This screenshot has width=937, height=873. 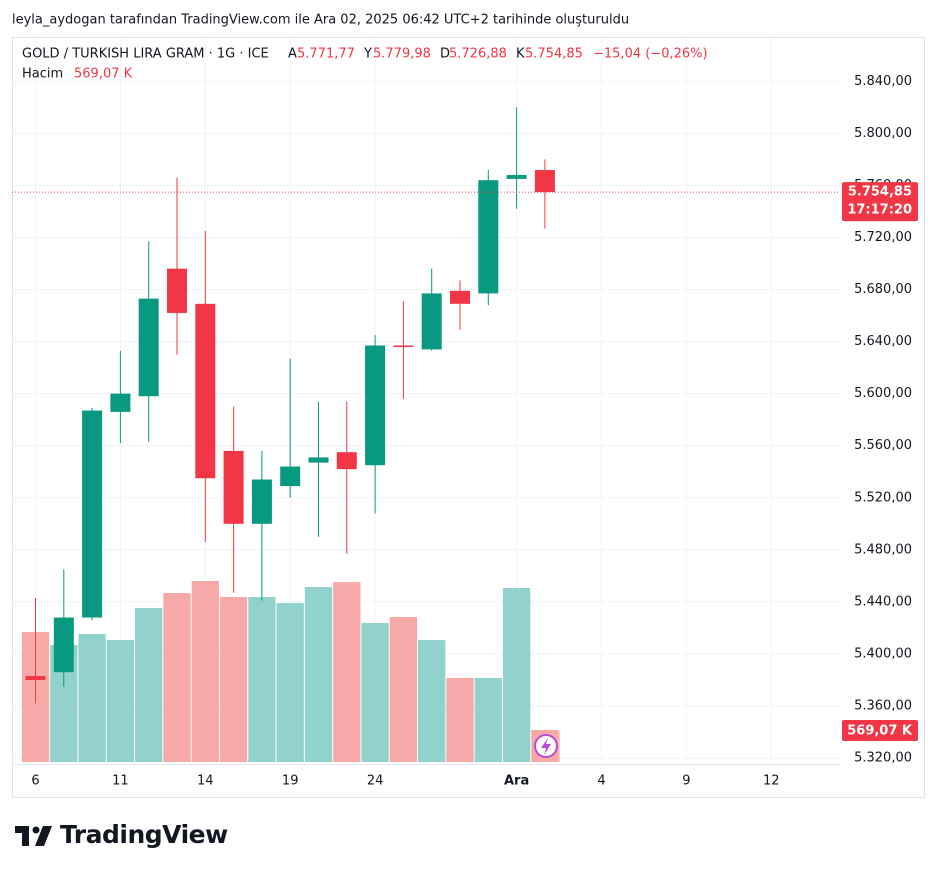 What do you see at coordinates (879, 210) in the screenshot?
I see `price-tag-countdown: 17:17:20` at bounding box center [879, 210].